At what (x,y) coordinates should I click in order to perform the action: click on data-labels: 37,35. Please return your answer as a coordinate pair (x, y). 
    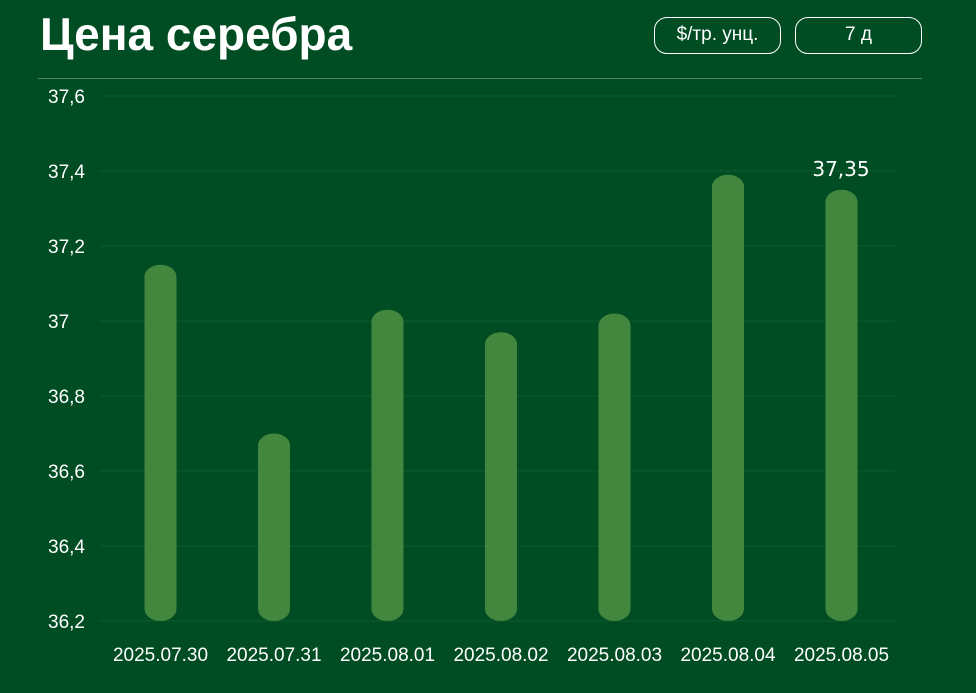
    Looking at the image, I should click on (840, 169).